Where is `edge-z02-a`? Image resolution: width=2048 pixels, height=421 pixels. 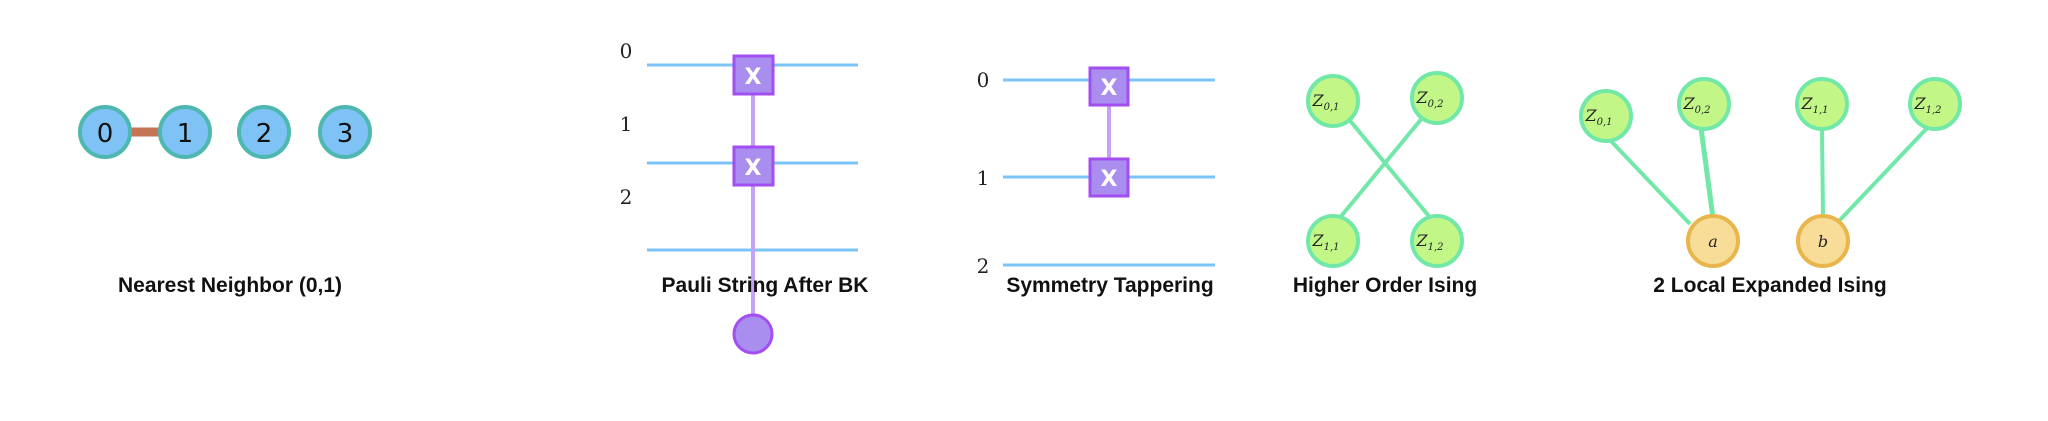 edge-z02-a is located at coordinates (1707, 173).